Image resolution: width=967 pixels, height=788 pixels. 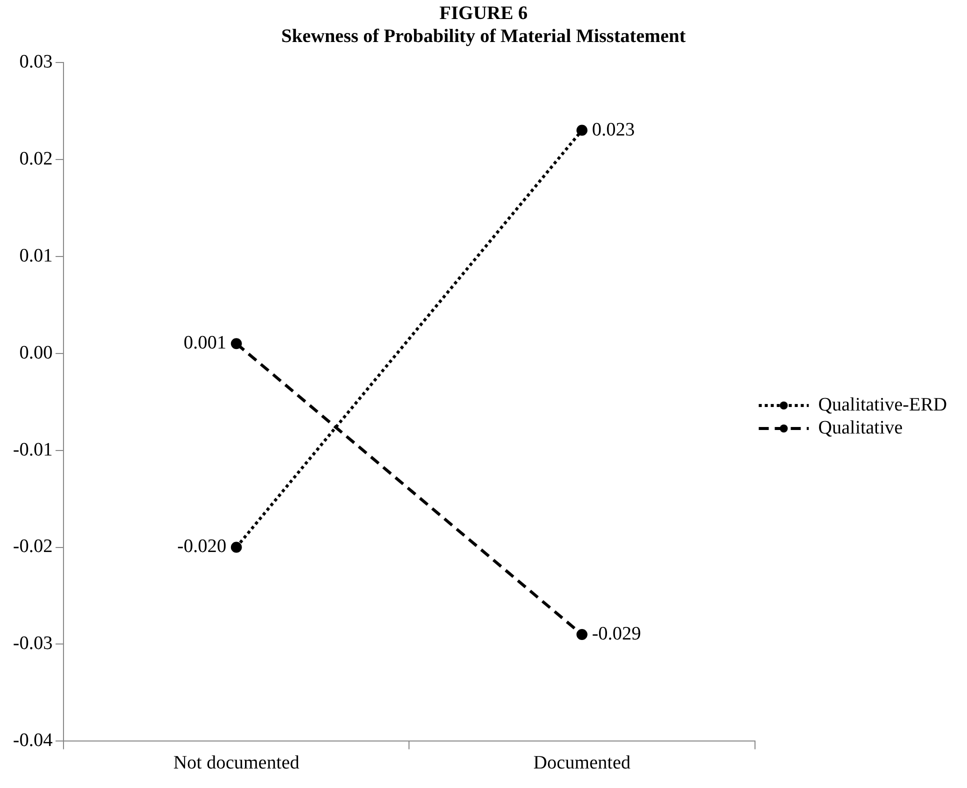 I want to click on data-label: 0.001, so click(x=205, y=343).